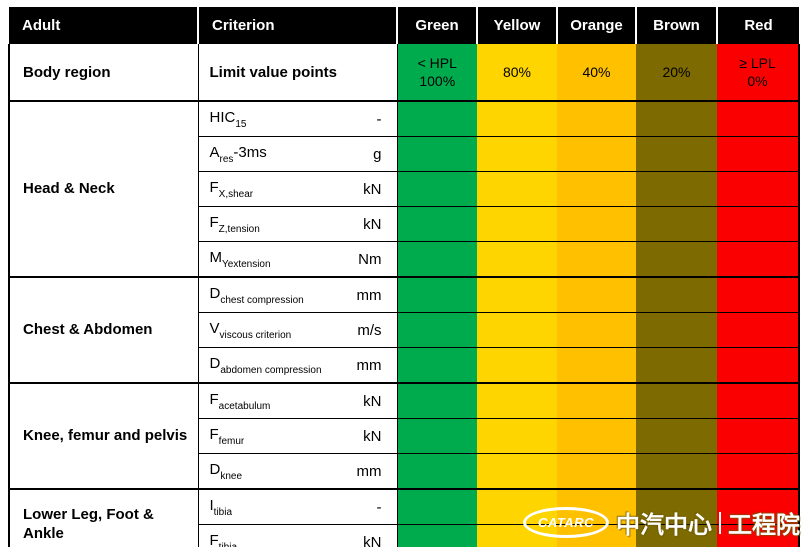 This screenshot has height=547, width=806. Describe the element at coordinates (436, 72) in the screenshot. I see `limit-cell-green: < HPL 100%` at that location.